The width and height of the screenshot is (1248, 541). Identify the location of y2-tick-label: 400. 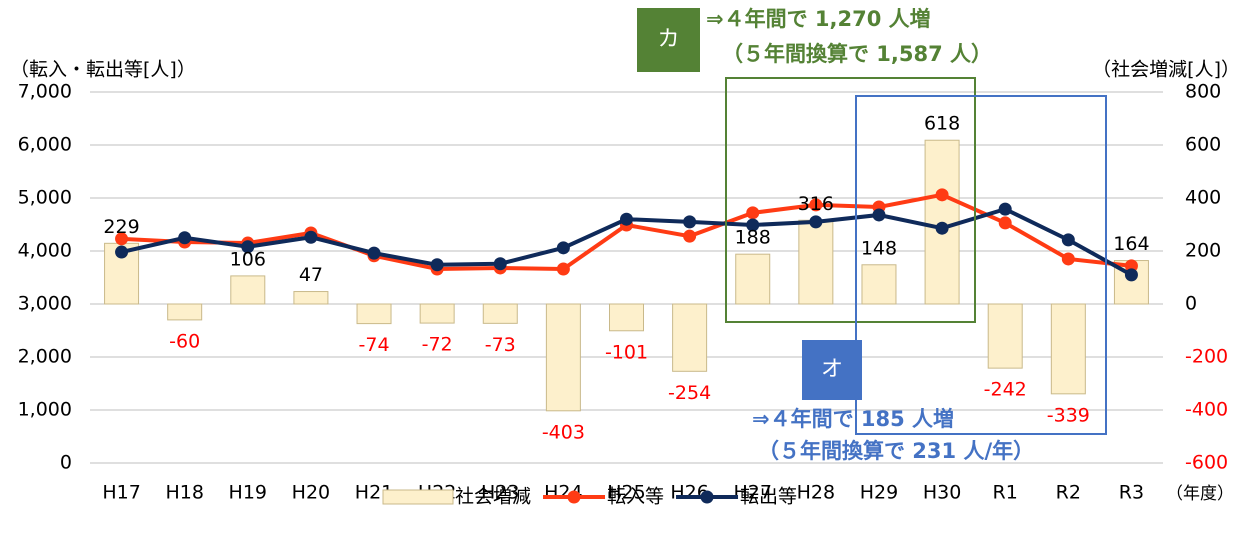
(1203, 198).